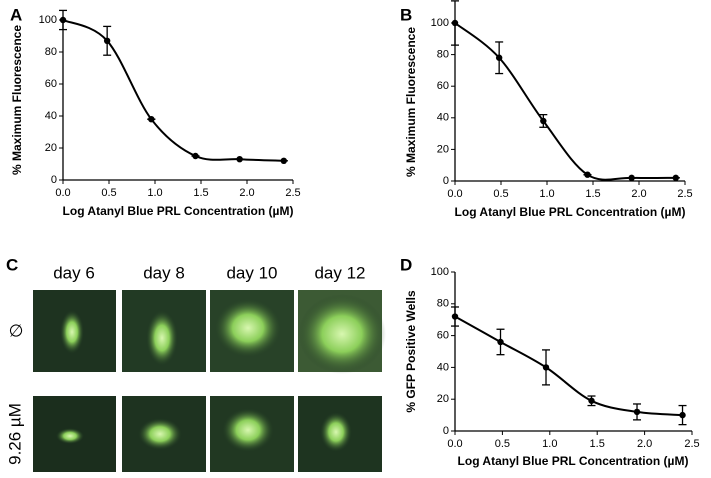 This screenshot has width=711, height=478. I want to click on panel-label: A, so click(16, 14).